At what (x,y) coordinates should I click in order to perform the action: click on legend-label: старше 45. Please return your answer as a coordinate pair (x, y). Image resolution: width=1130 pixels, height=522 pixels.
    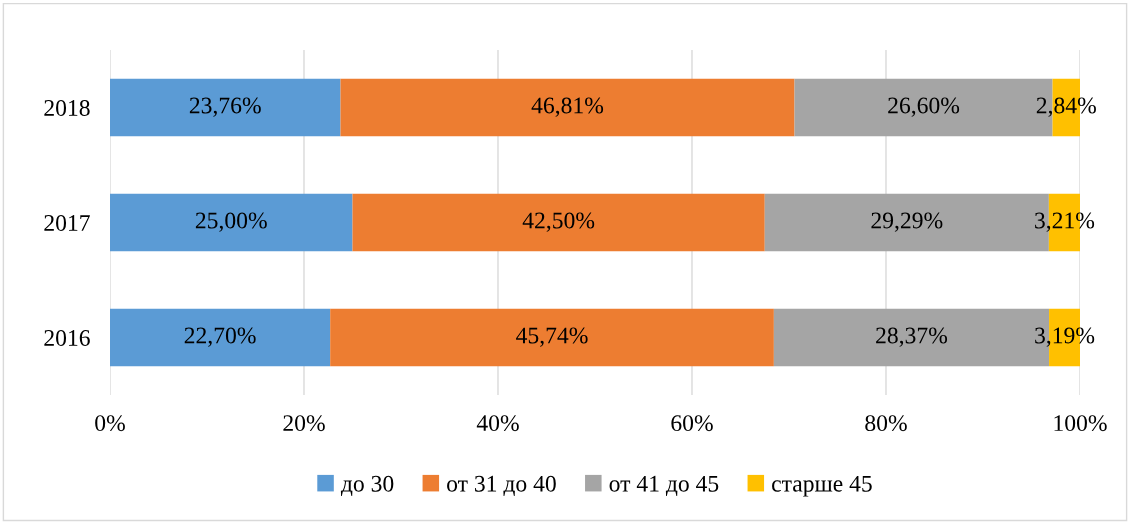
    Looking at the image, I should click on (822, 486).